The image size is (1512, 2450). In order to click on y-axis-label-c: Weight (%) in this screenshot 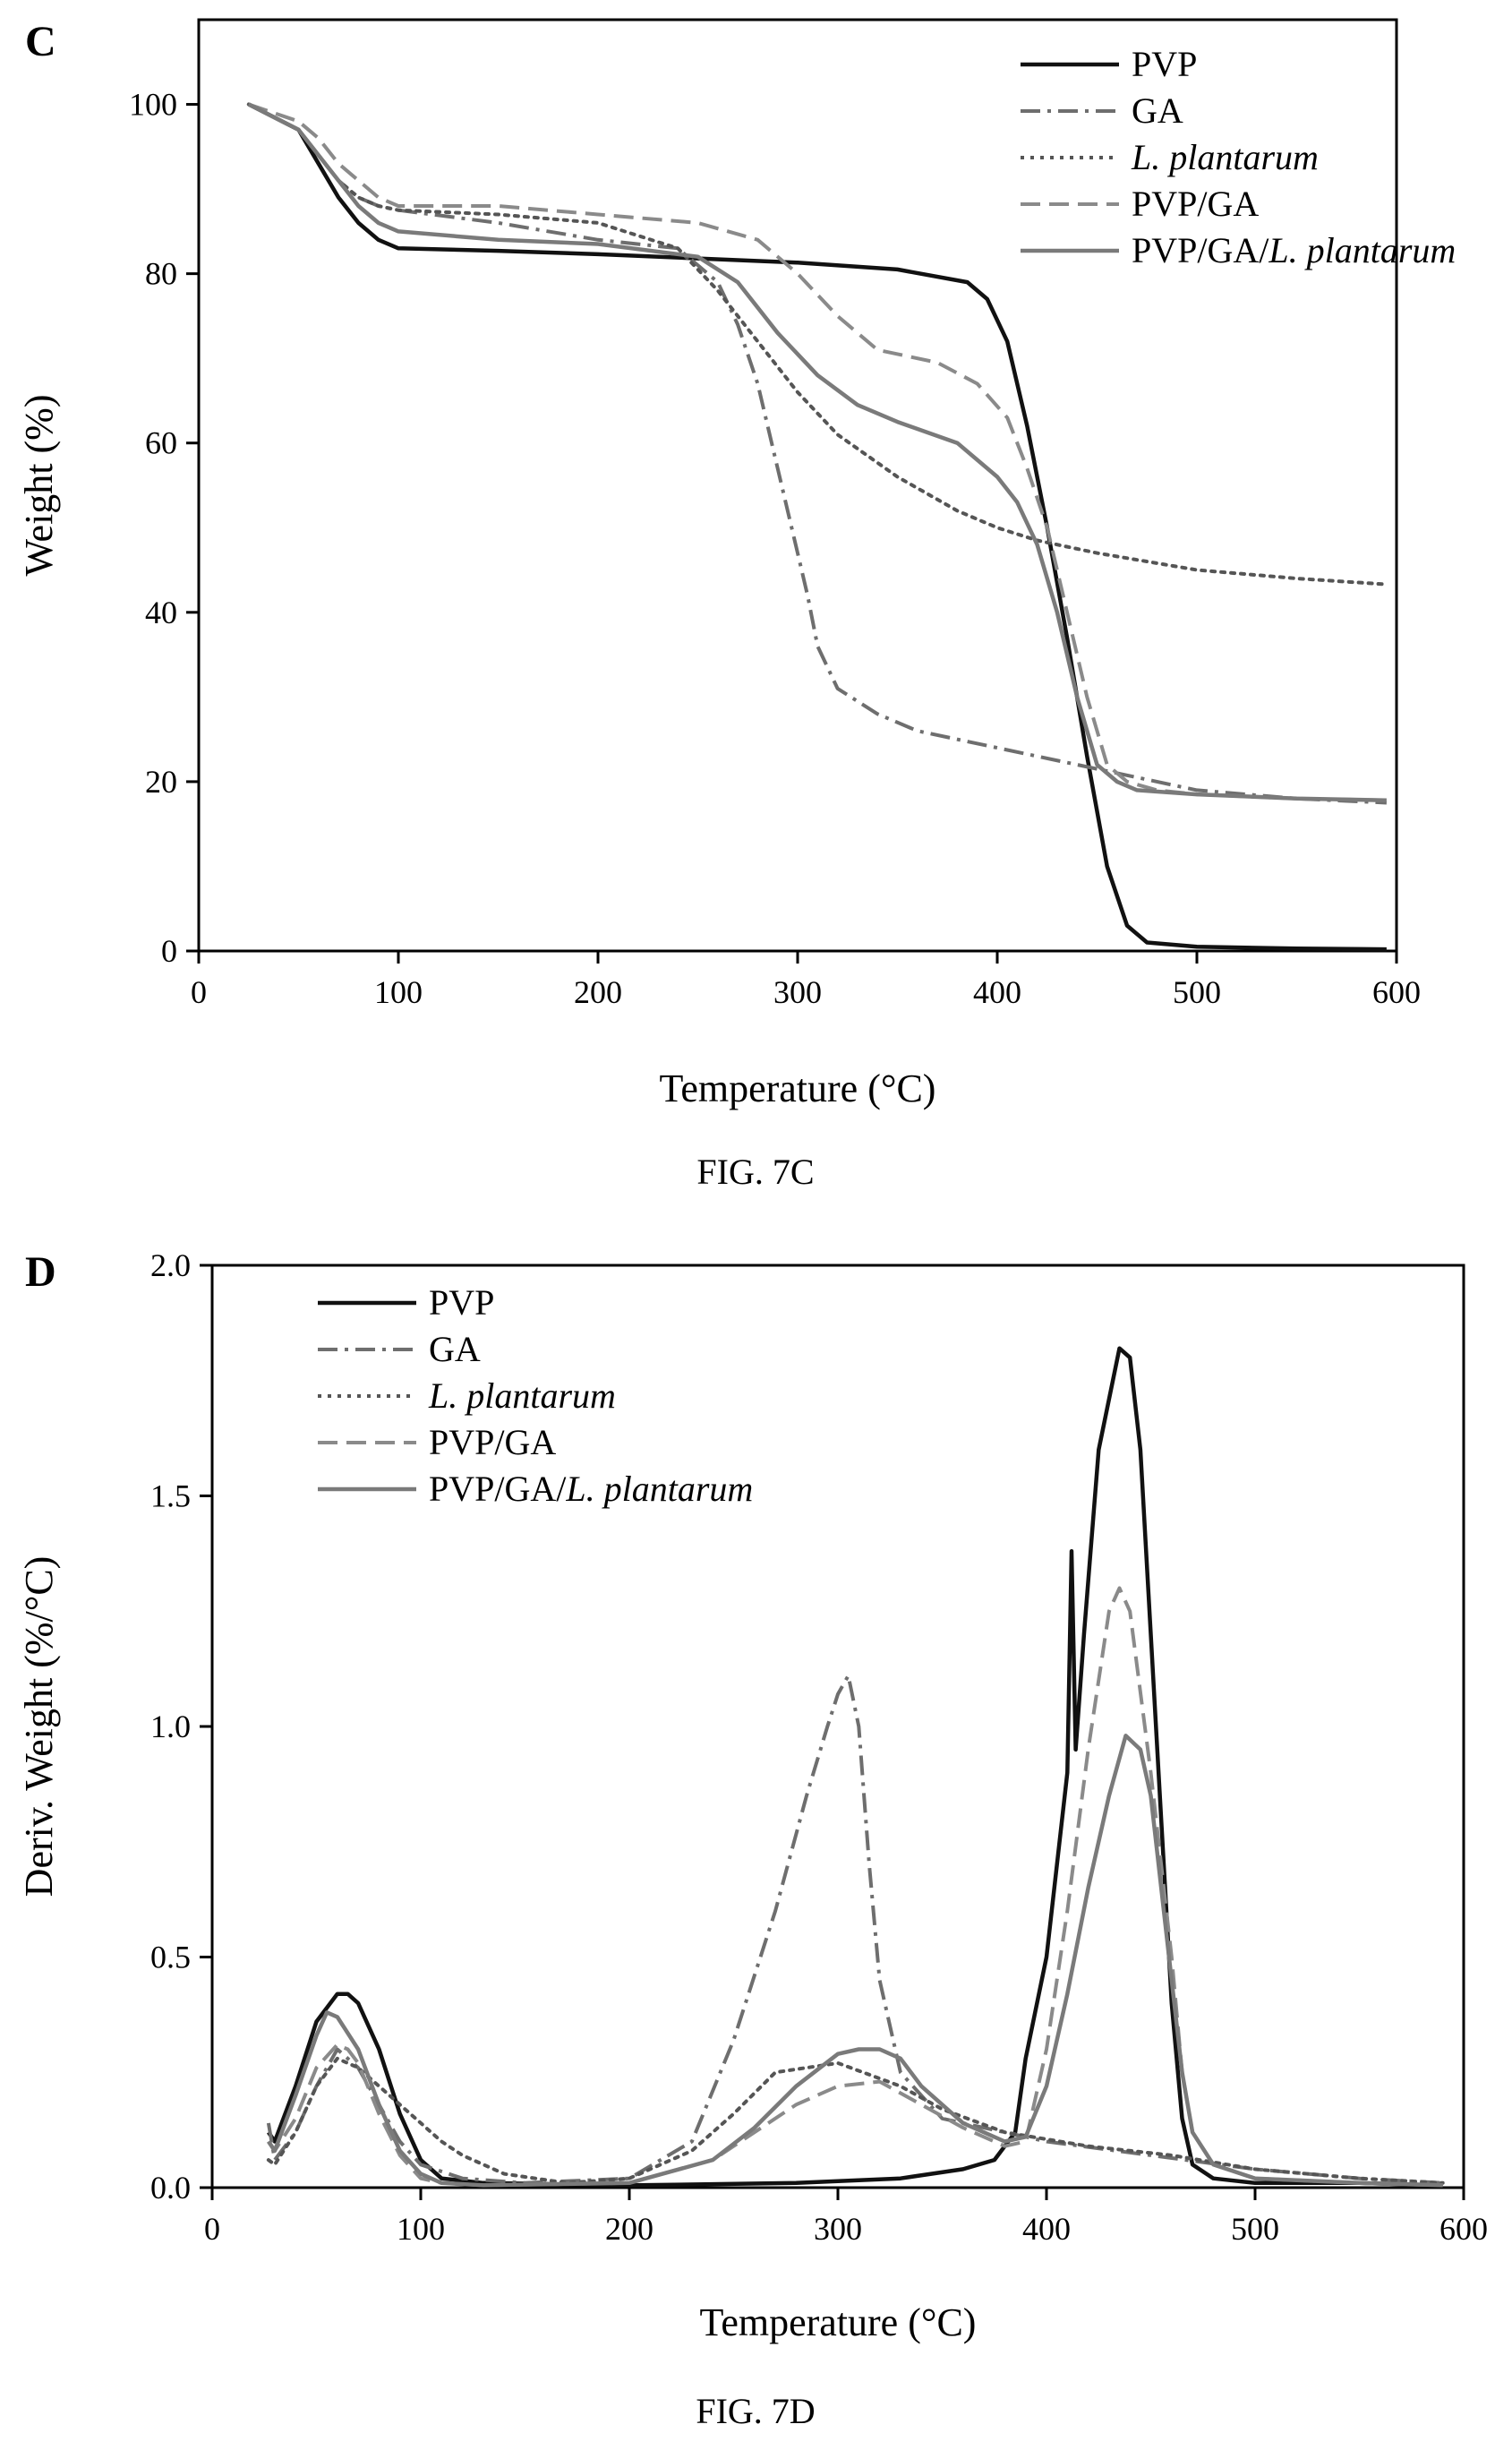, I will do `click(39, 486)`.